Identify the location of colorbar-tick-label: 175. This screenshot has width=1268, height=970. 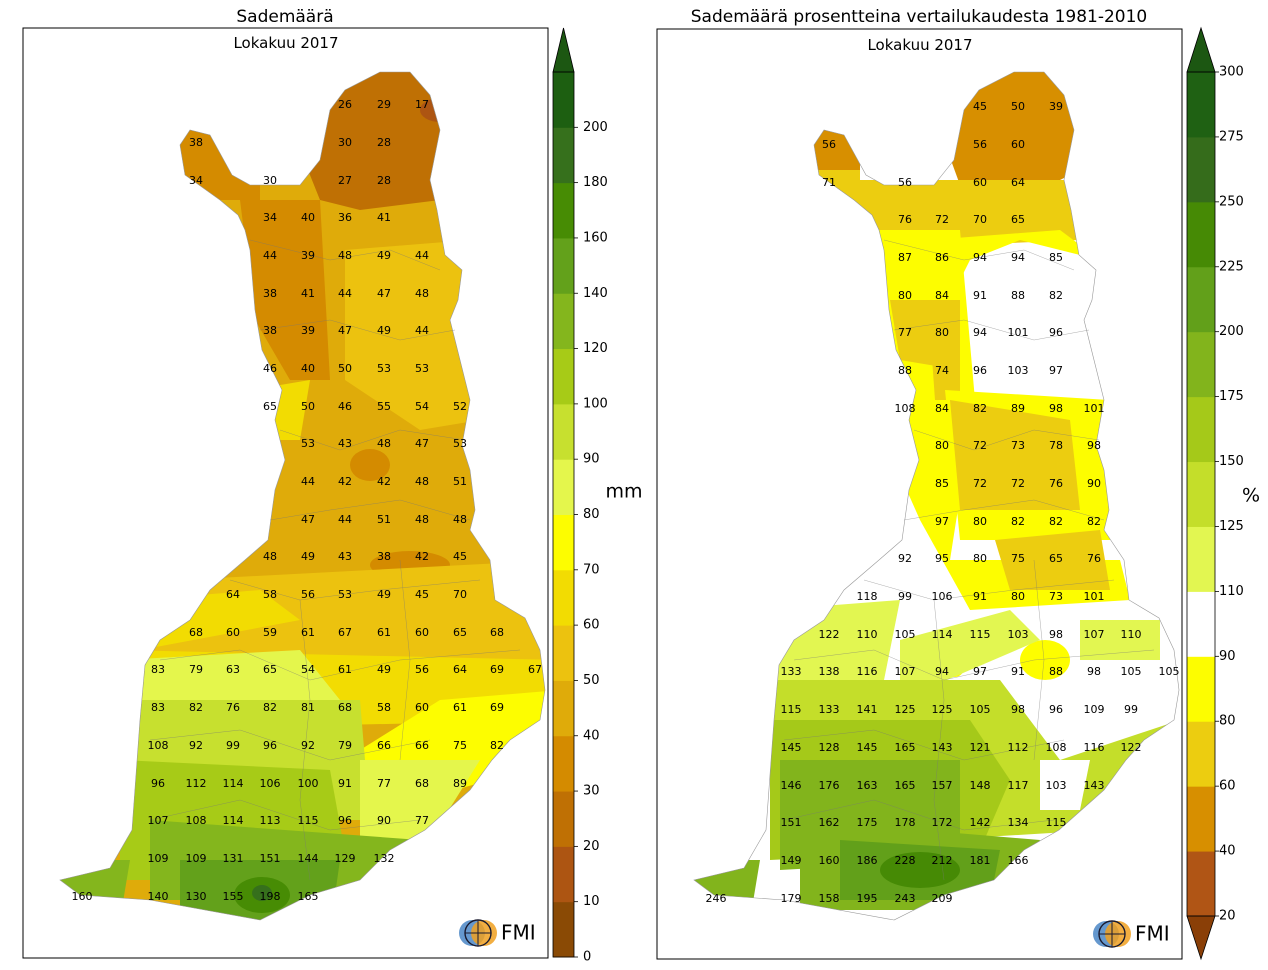
(1231, 396).